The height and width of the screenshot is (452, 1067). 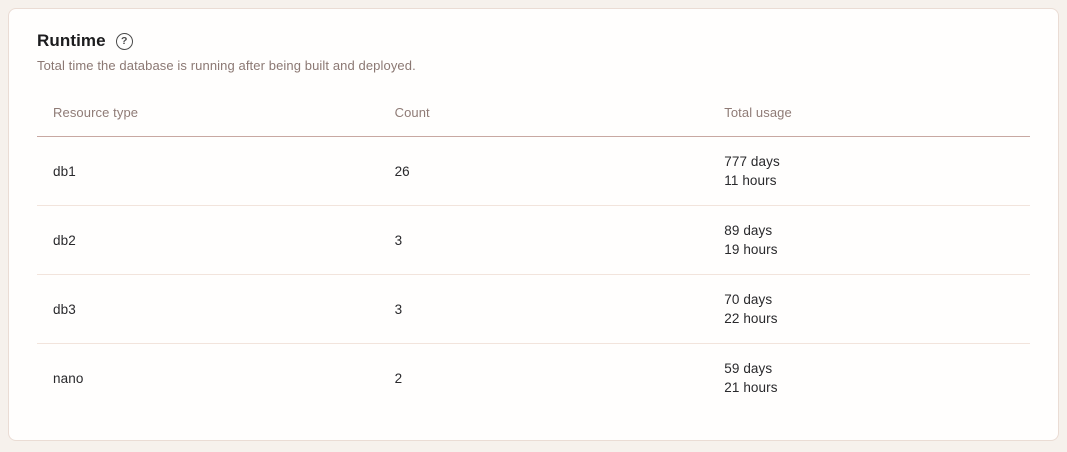 I want to click on table-row: db3 3 70 days 22 hours, so click(x=533, y=309).